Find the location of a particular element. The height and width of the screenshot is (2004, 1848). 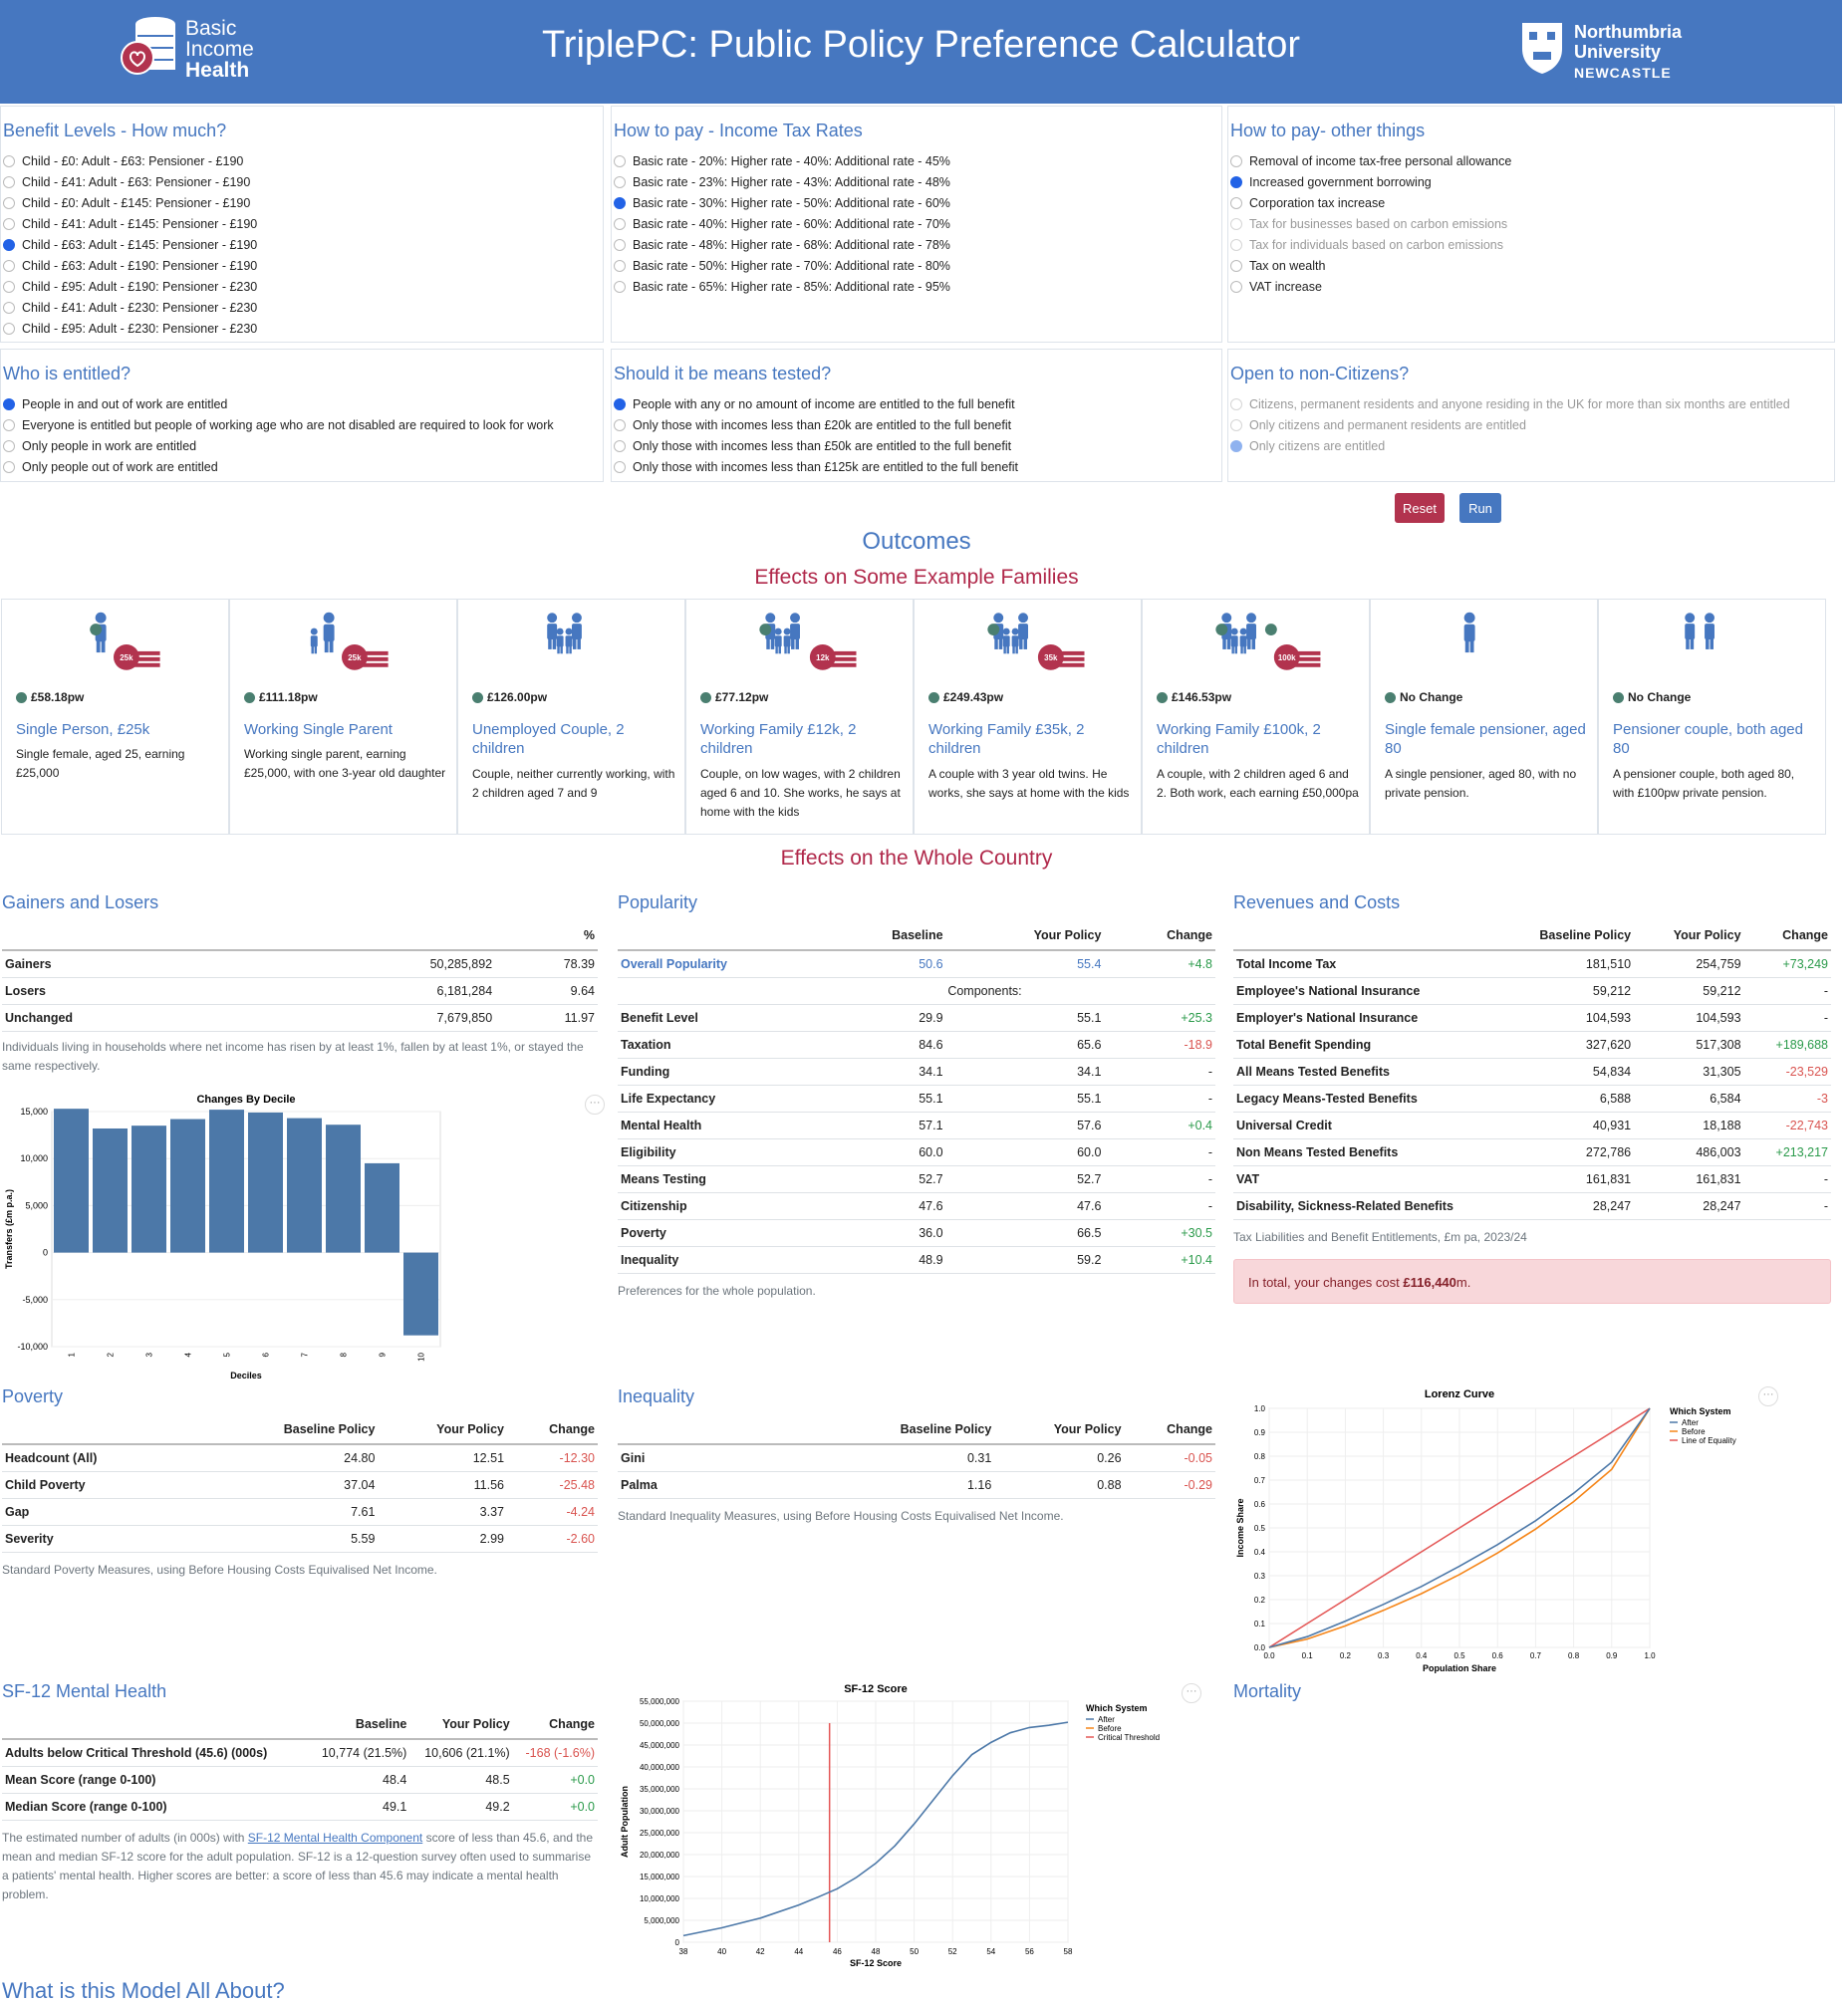

amount-text: £111.18pw is located at coordinates (289, 697).